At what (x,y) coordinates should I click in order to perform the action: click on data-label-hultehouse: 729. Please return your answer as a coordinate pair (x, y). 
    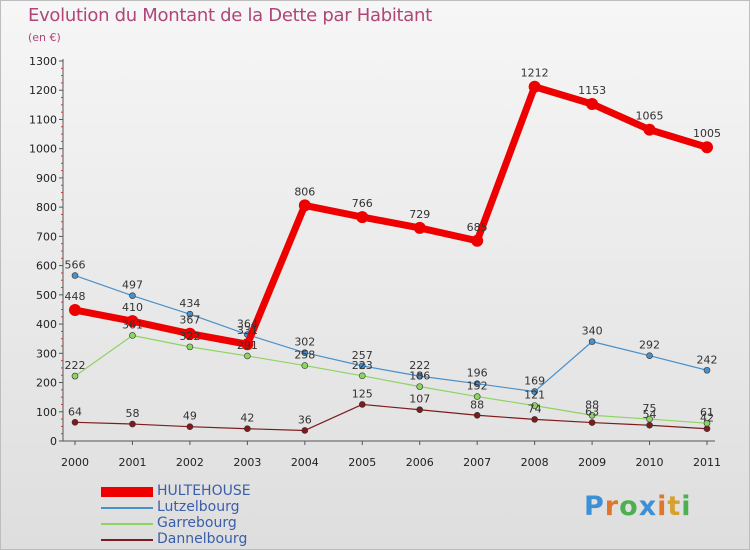
    Looking at the image, I should click on (419, 214).